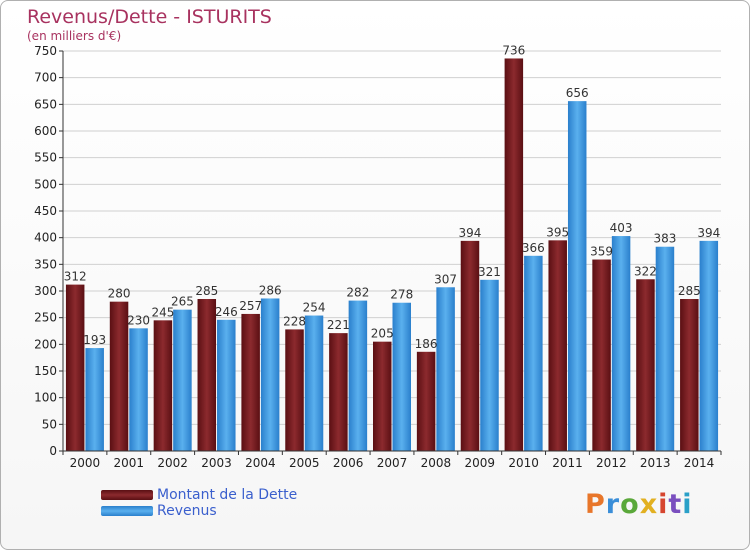  I want to click on data-label-dette-2012: 359, so click(601, 252).